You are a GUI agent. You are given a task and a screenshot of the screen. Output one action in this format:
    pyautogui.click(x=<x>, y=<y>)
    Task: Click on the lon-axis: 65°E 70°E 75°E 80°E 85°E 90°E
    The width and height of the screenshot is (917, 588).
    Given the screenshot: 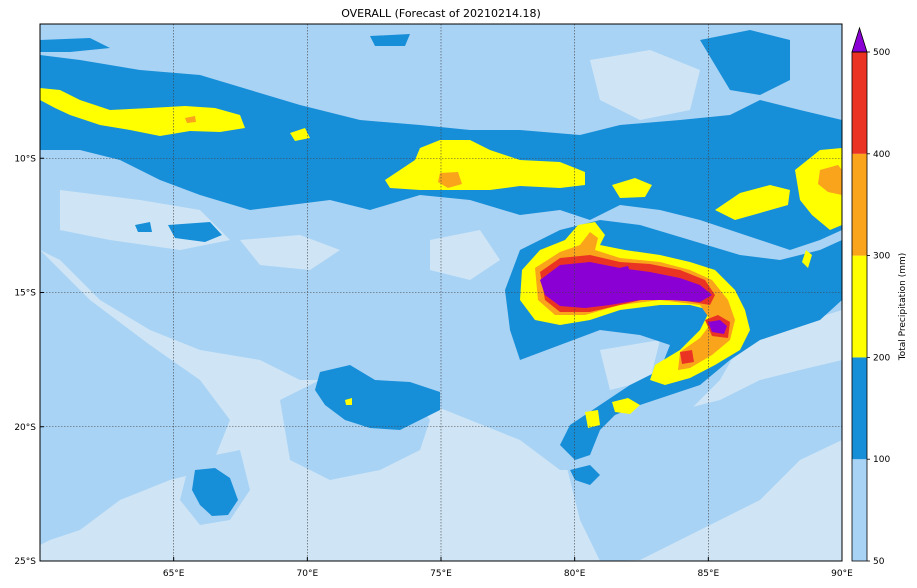 What is the action you would take?
    pyautogui.click(x=508, y=568)
    